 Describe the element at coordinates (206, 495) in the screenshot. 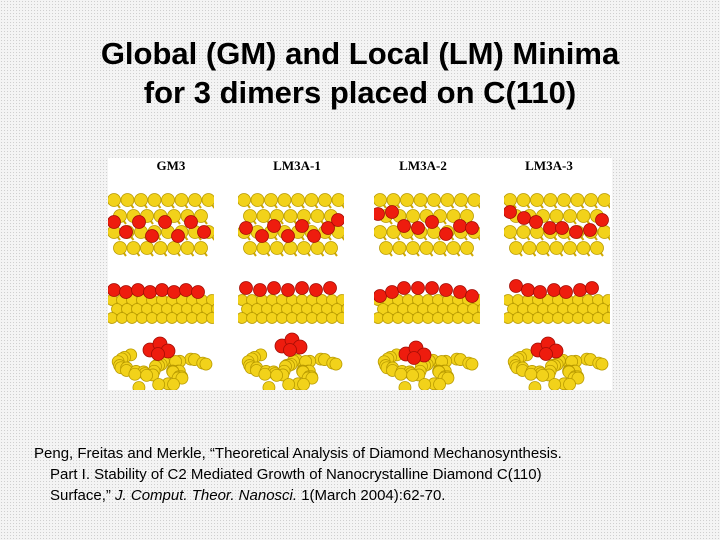

I see `citation-journal: J. Comput. Theor. Nanosci.` at that location.